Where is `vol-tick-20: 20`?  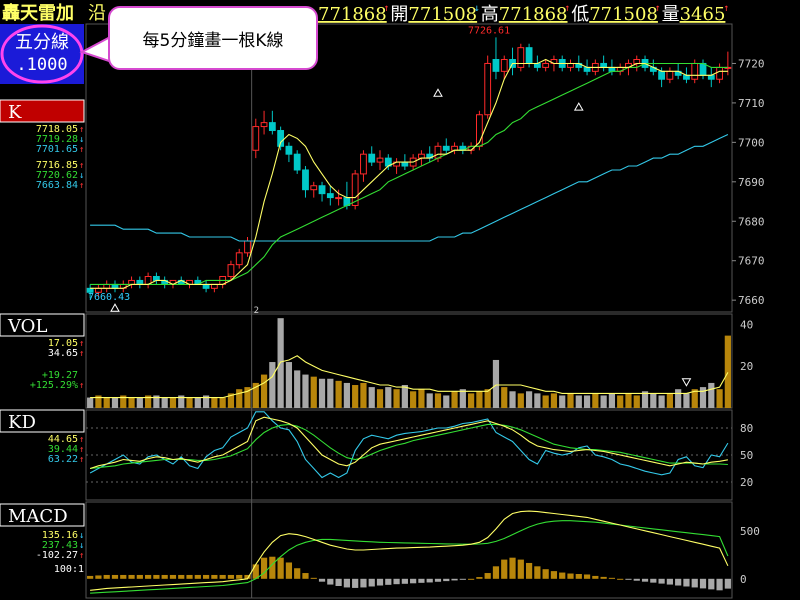 vol-tick-20: 20 is located at coordinates (746, 366).